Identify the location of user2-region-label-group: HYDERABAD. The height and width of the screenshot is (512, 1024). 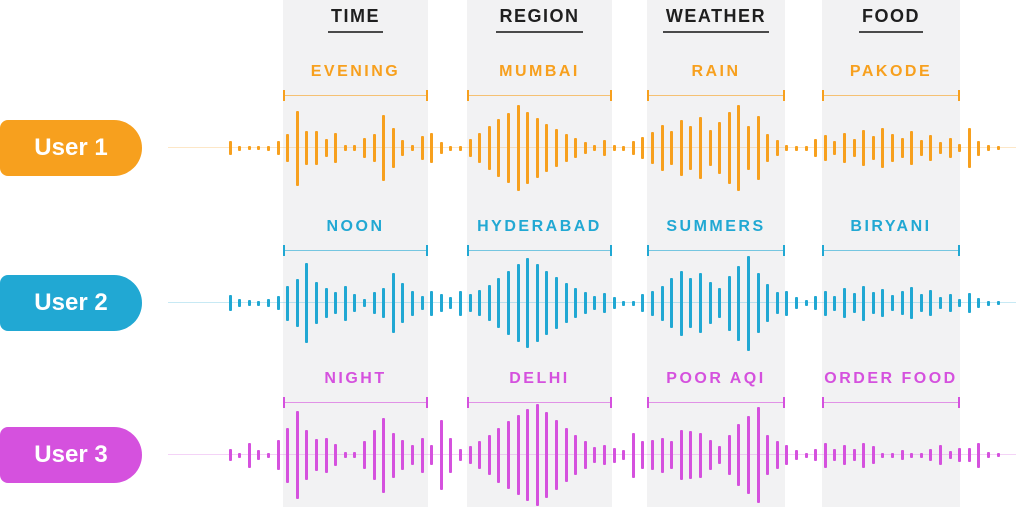
(539, 237).